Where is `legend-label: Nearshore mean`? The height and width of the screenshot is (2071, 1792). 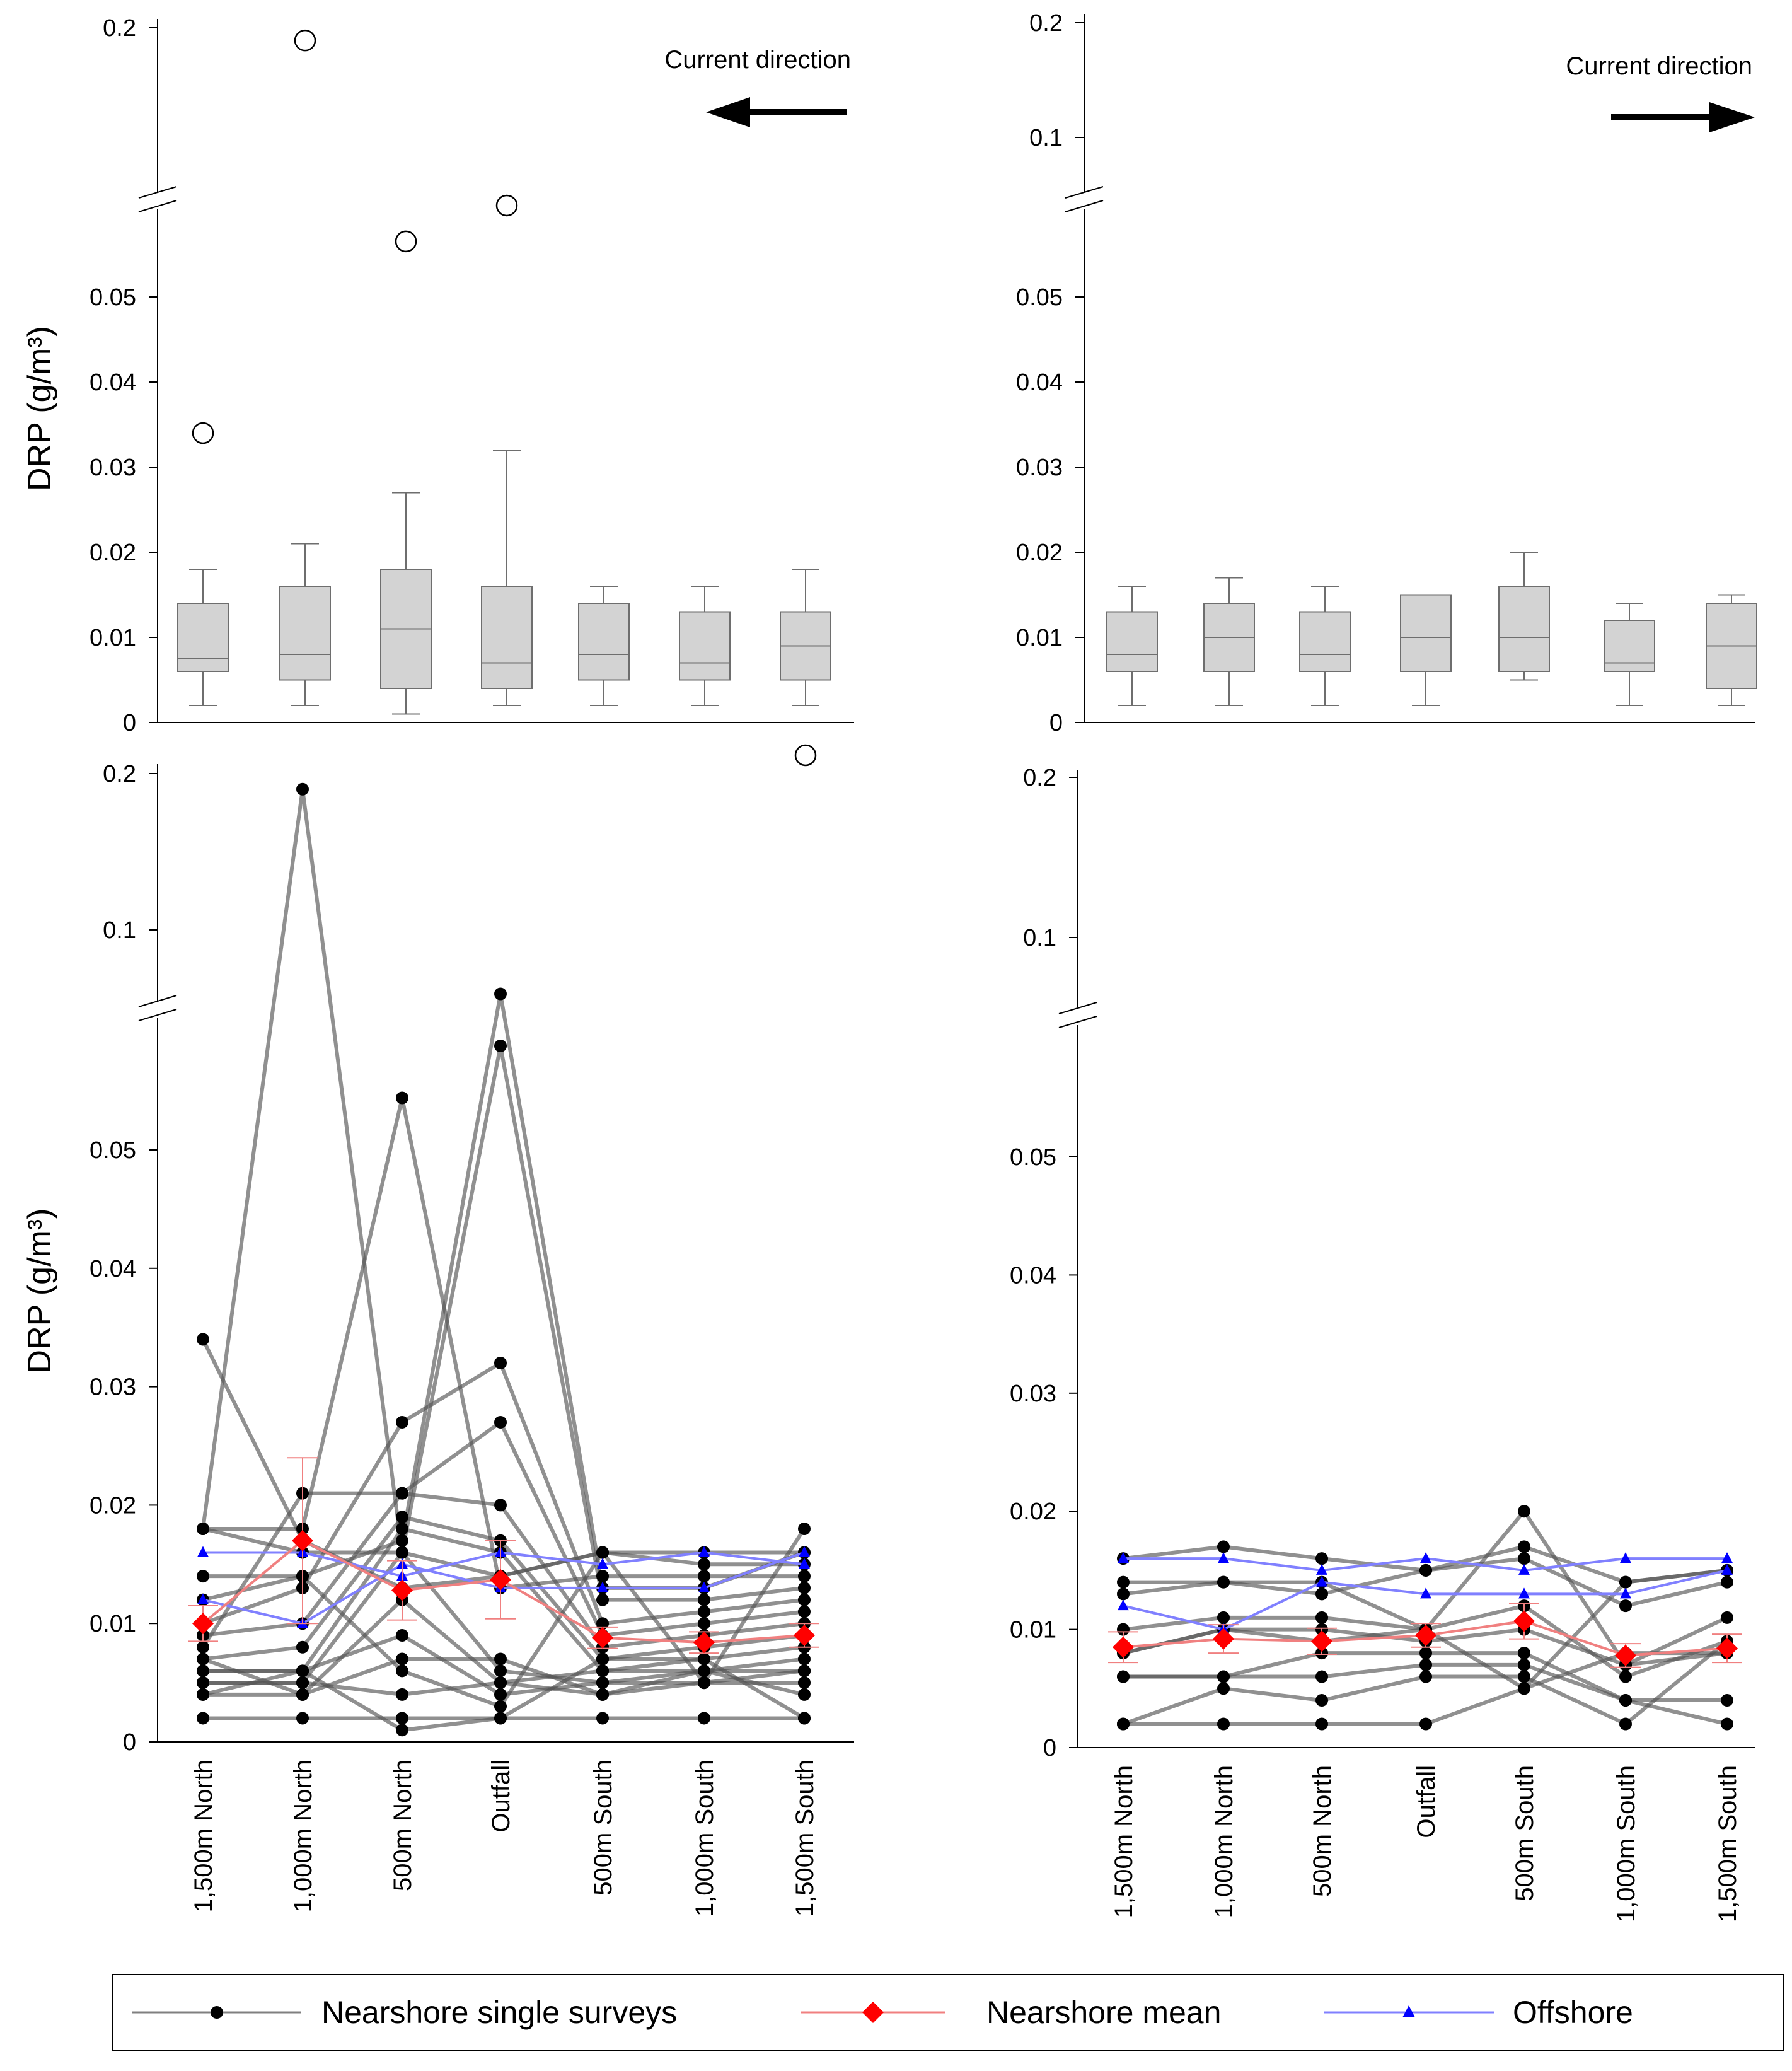
legend-label: Nearshore mean is located at coordinates (1104, 2012).